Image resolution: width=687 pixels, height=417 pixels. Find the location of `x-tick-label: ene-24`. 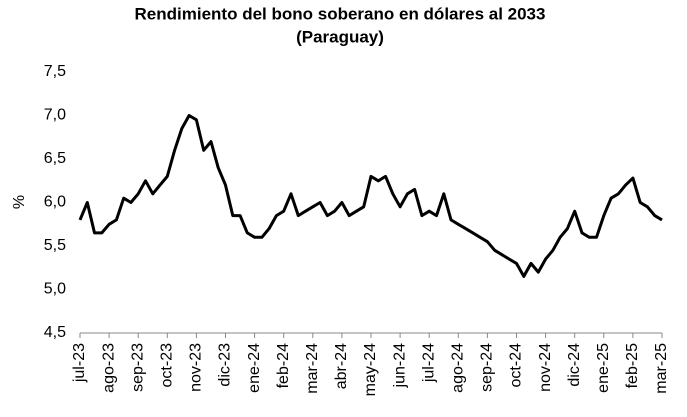

x-tick-label: ene-24 is located at coordinates (254, 368).